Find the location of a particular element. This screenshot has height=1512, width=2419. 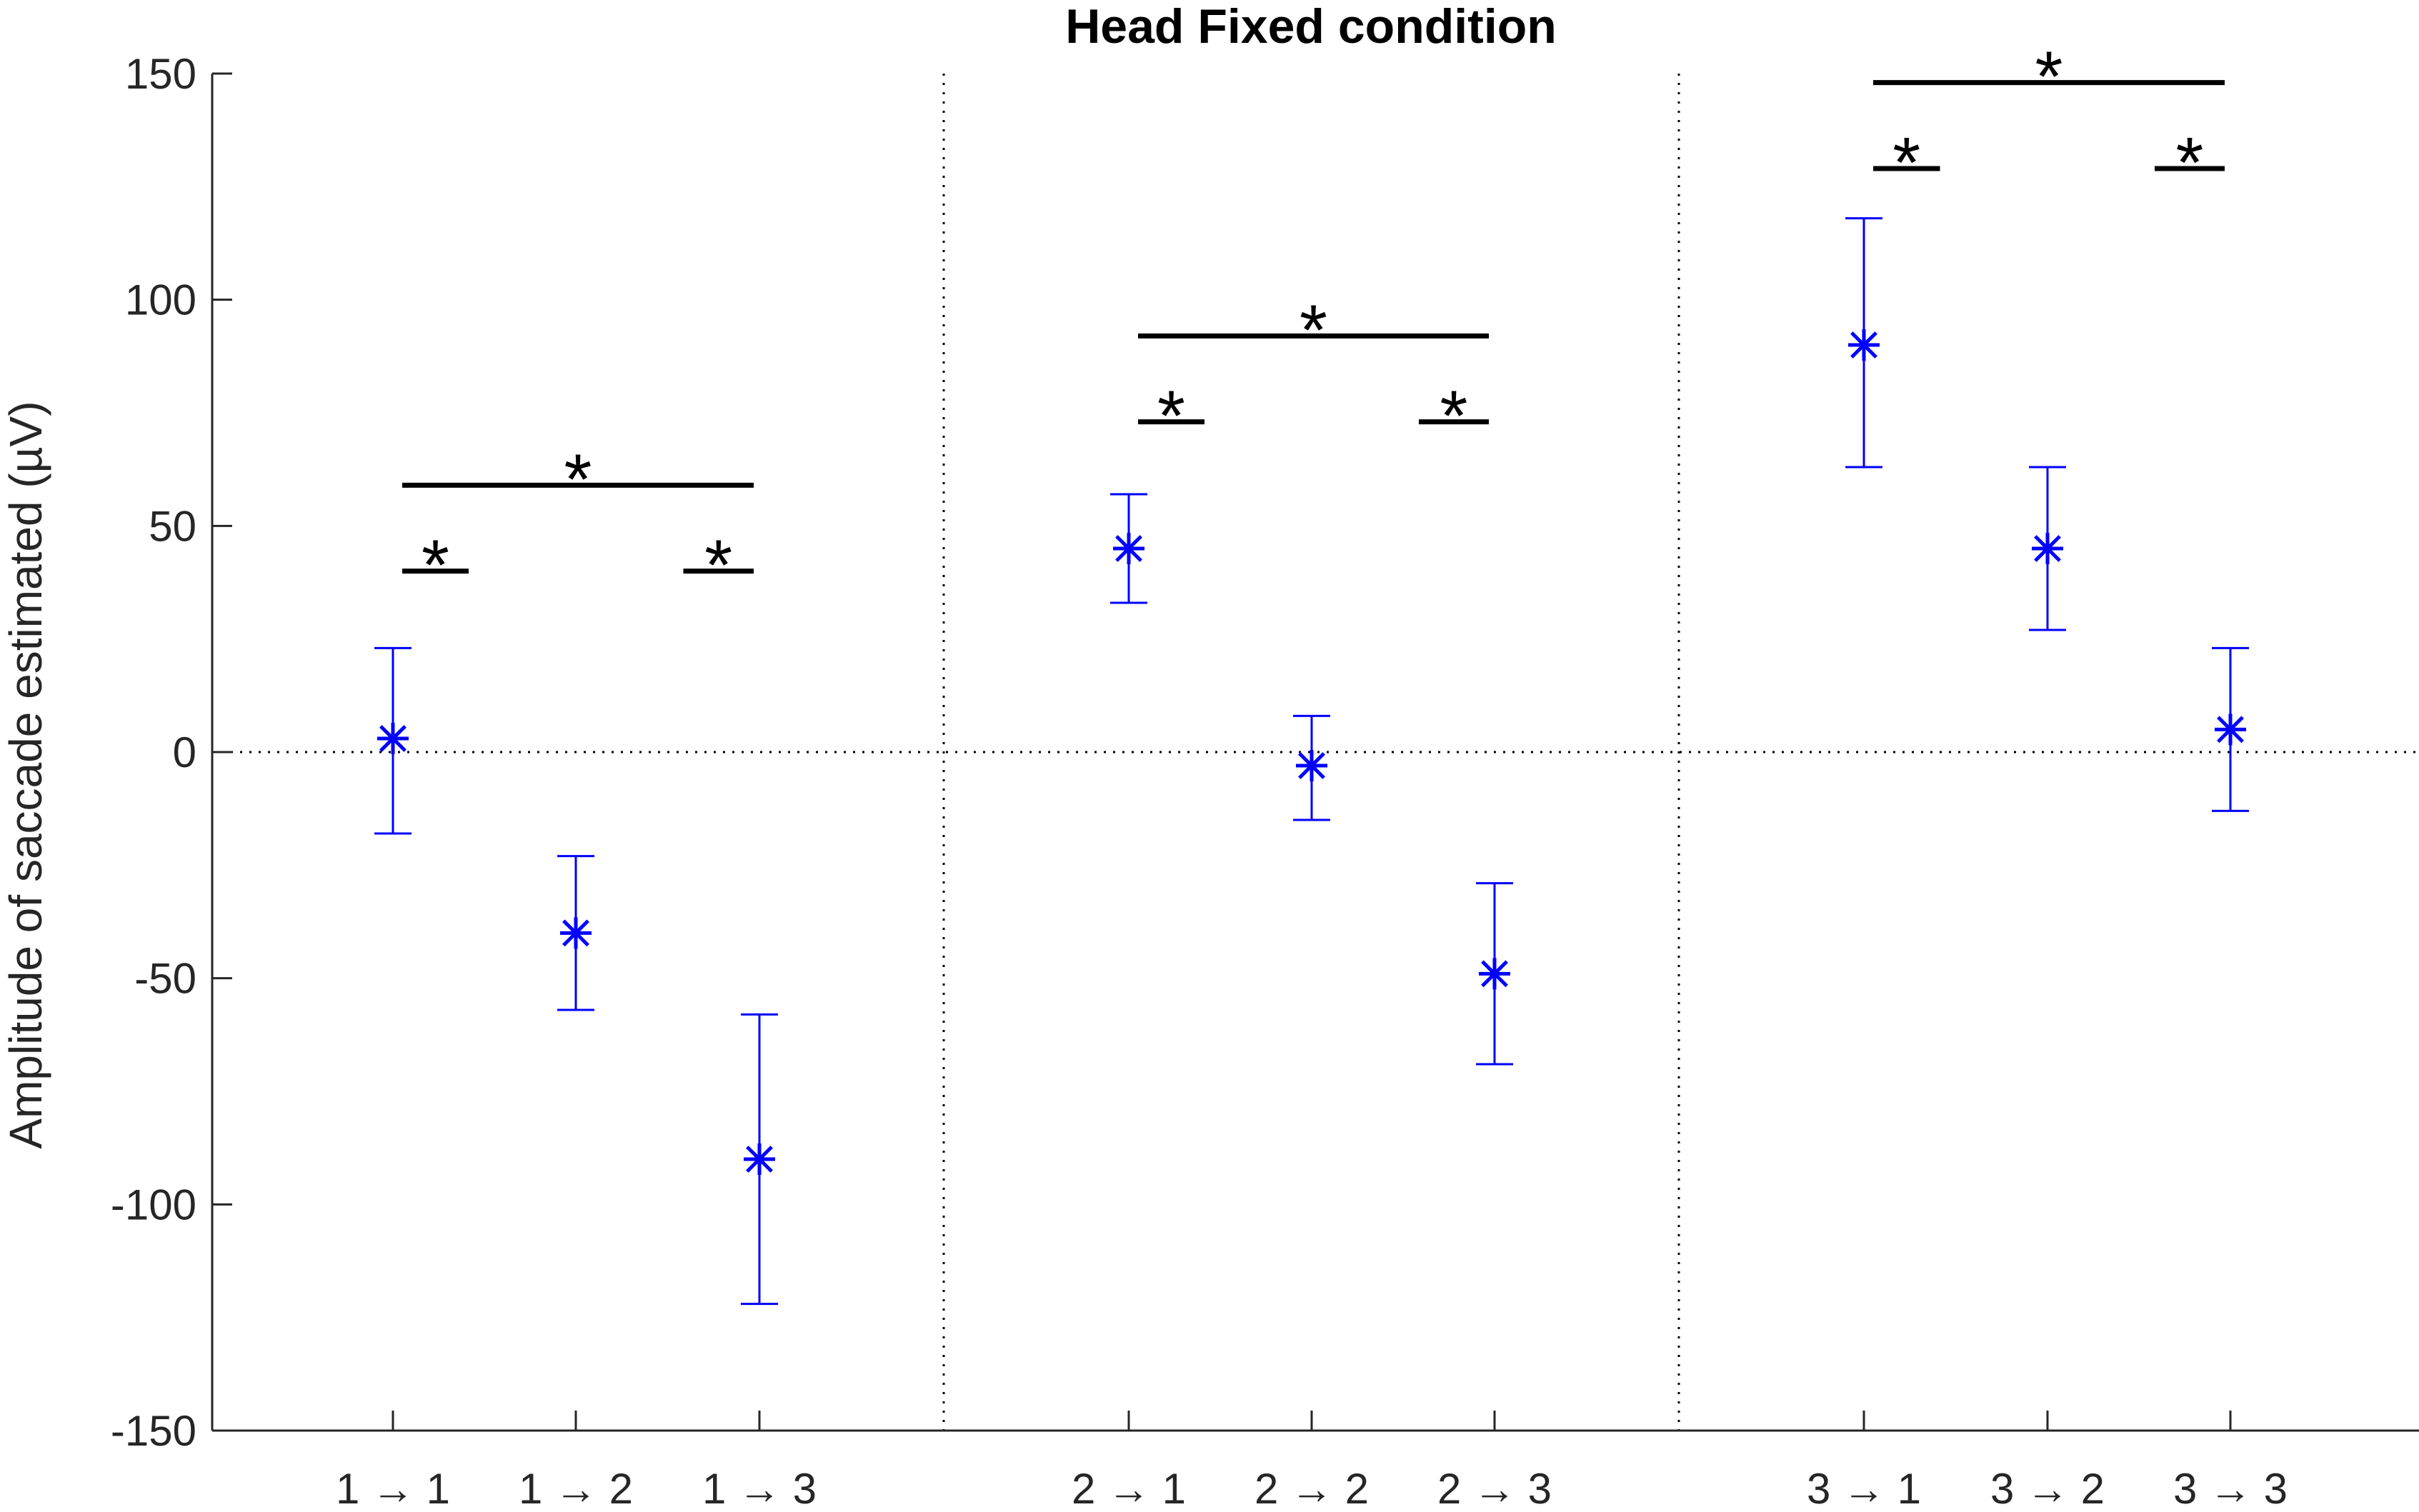

y-tick-label: 150 is located at coordinates (160, 74).